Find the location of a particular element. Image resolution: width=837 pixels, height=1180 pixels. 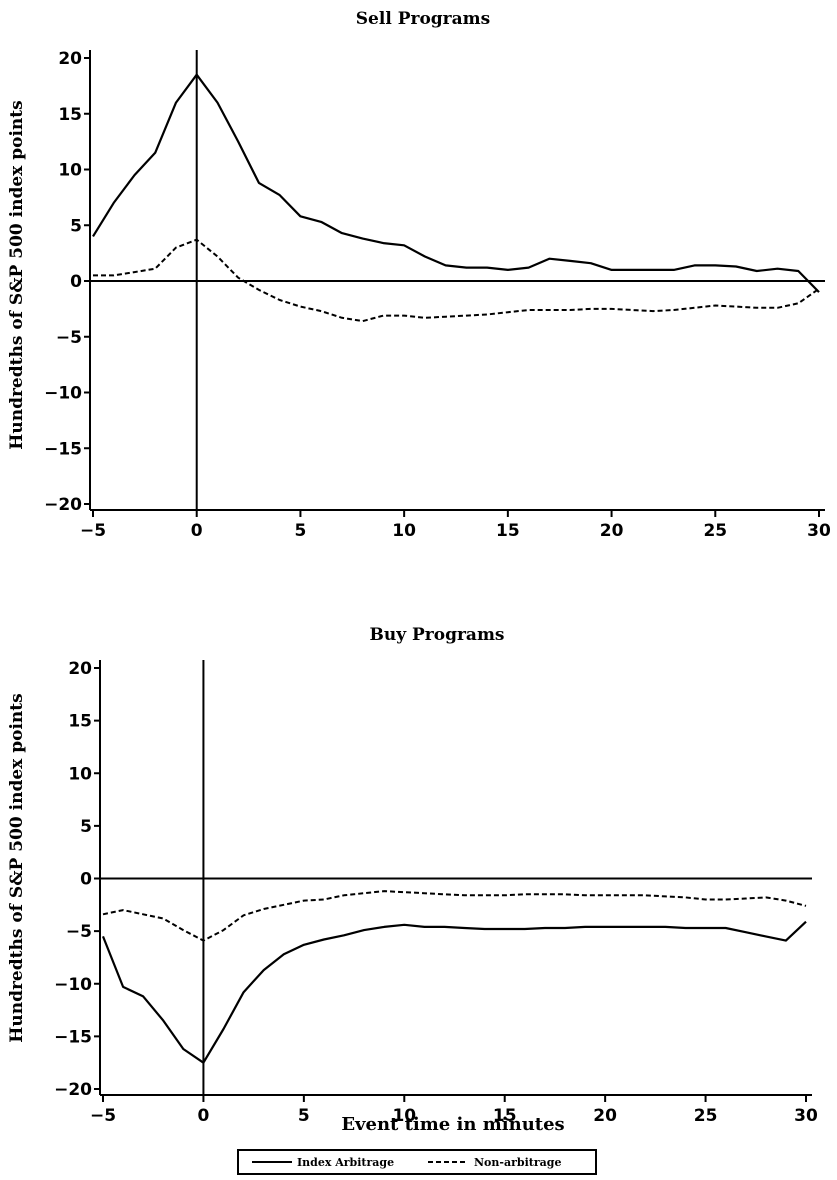

legend-label-non-arbitrage: Non-arbitrage is located at coordinates (517, 1162).